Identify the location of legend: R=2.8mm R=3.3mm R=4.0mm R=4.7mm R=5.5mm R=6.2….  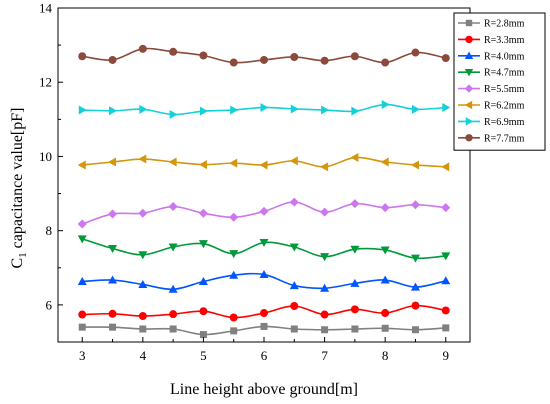
(499, 81).